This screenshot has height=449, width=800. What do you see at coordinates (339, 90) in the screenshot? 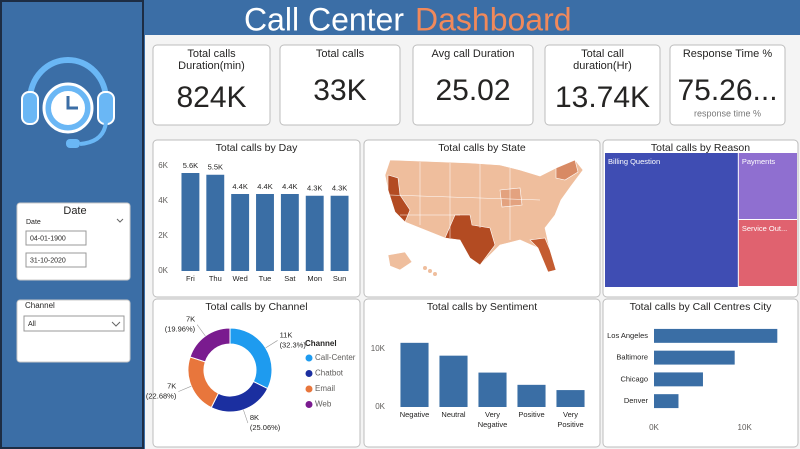
I see `kpi-value: 33K` at bounding box center [339, 90].